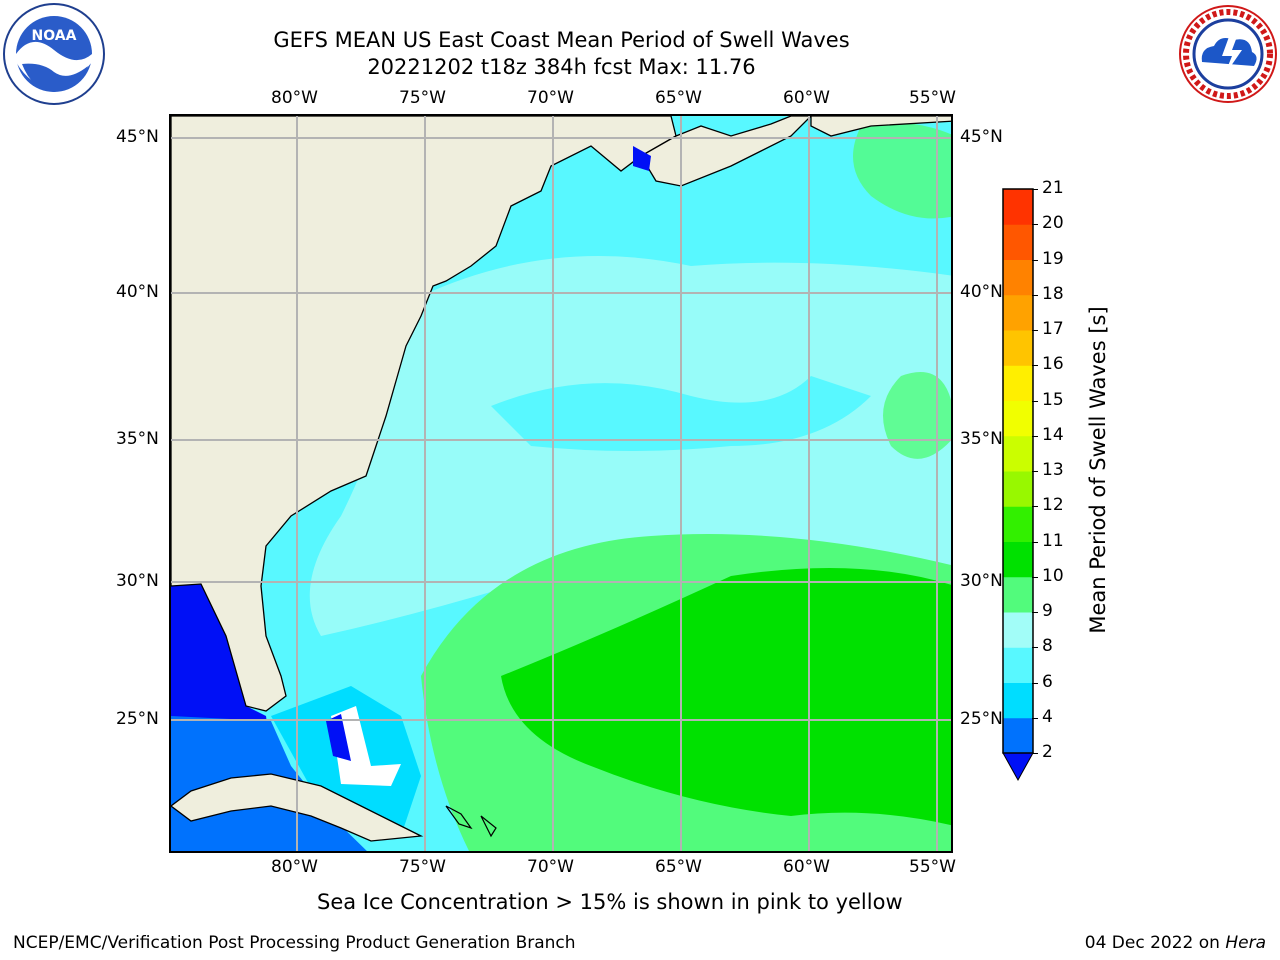 This screenshot has height=960, width=1280. What do you see at coordinates (932, 98) in the screenshot?
I see `lon-label-top: 55°W` at bounding box center [932, 98].